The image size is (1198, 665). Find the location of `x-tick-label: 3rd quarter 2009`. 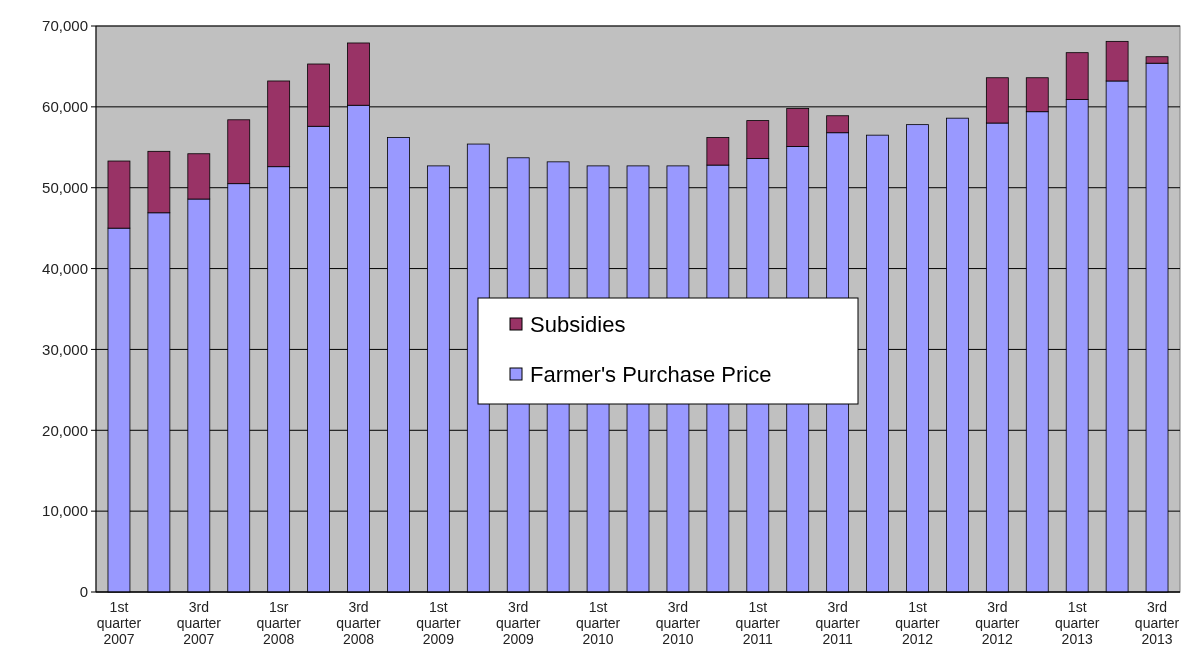

x-tick-label: 3rd quarter 2009 is located at coordinates (518, 623).